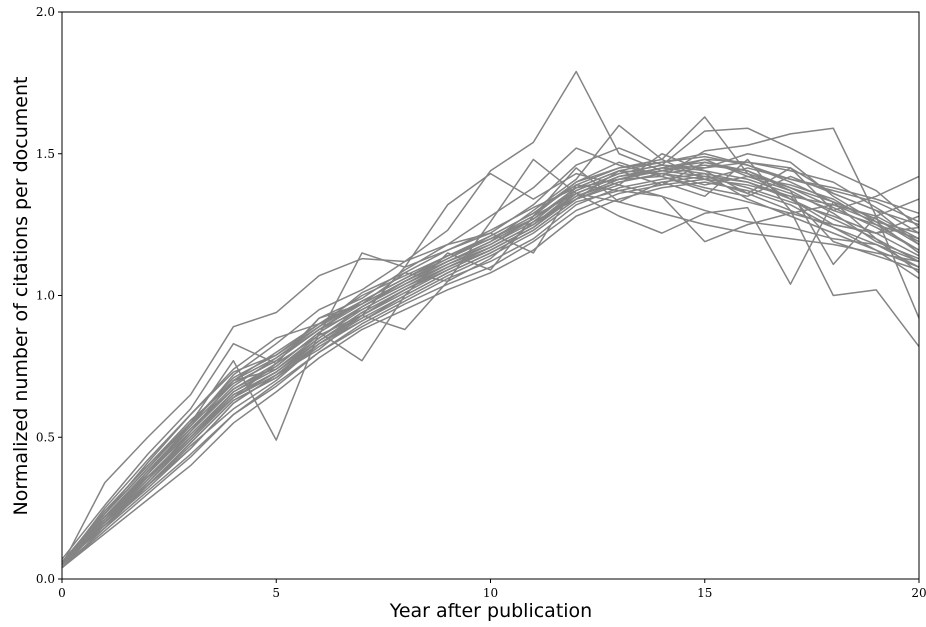  I want to click on x-tick-label: 5, so click(276, 593).